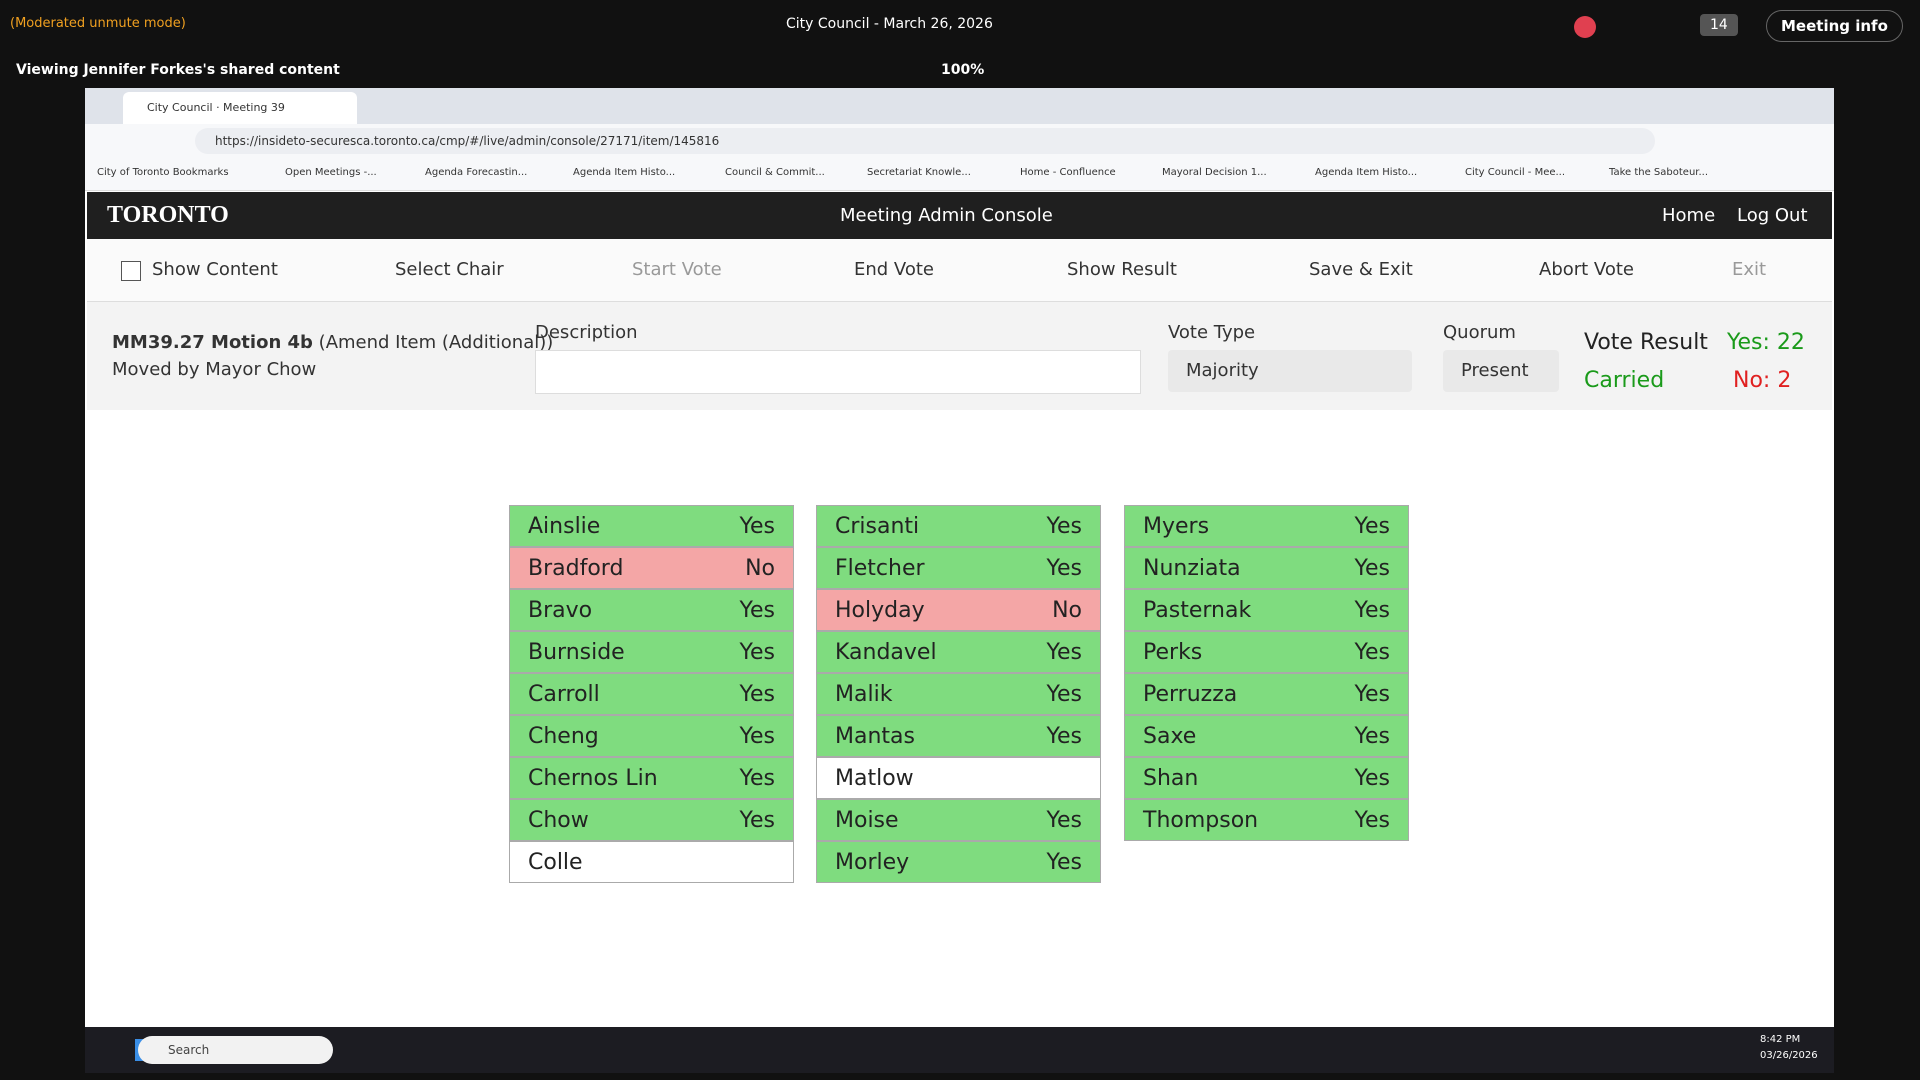  I want to click on description-input, so click(838, 372).